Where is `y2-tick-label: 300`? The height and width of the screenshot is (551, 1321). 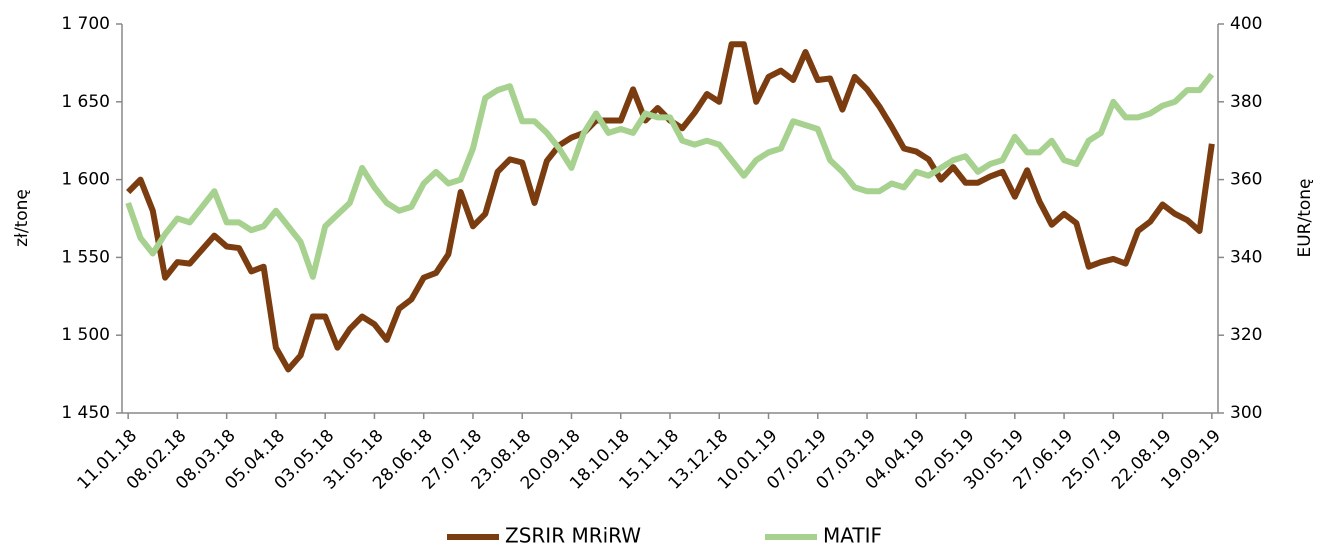 y2-tick-label: 300 is located at coordinates (1246, 413).